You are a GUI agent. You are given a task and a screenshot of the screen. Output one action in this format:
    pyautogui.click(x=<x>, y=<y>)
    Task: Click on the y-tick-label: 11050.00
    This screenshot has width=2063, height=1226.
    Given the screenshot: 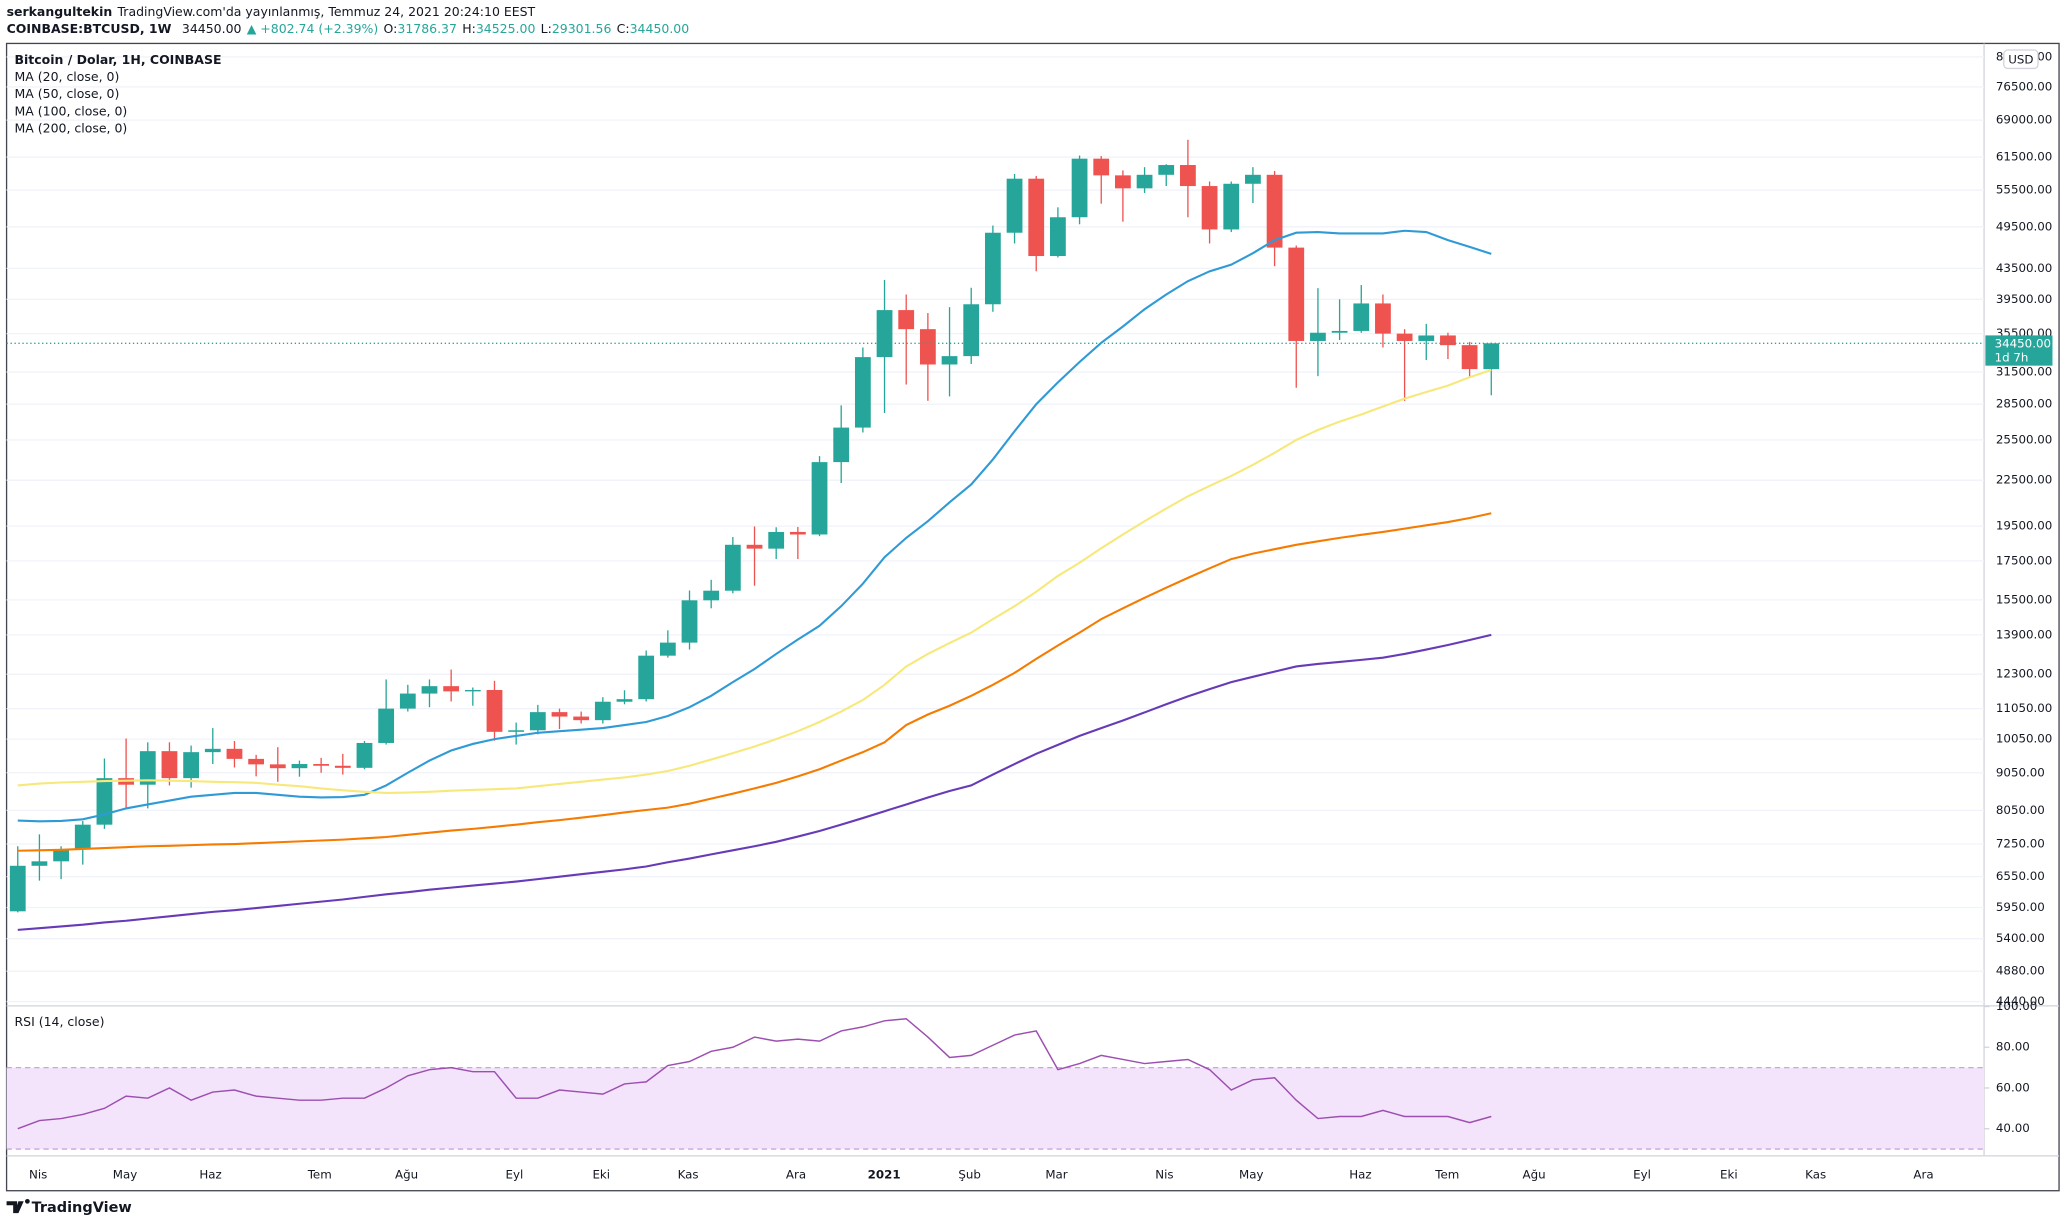 What is the action you would take?
    pyautogui.click(x=2024, y=708)
    